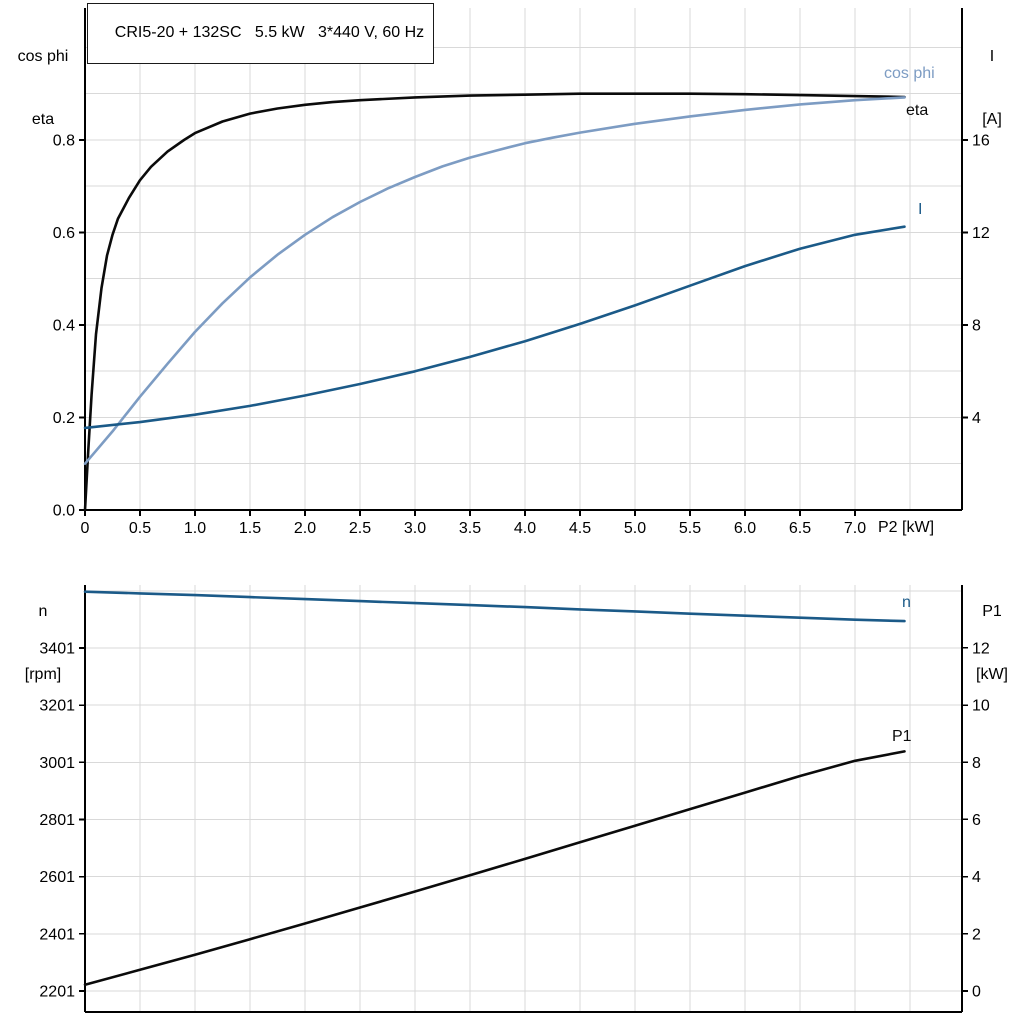 This screenshot has width=1024, height=1024. What do you see at coordinates (920, 209) in the screenshot?
I see `curve-label-current: I` at bounding box center [920, 209].